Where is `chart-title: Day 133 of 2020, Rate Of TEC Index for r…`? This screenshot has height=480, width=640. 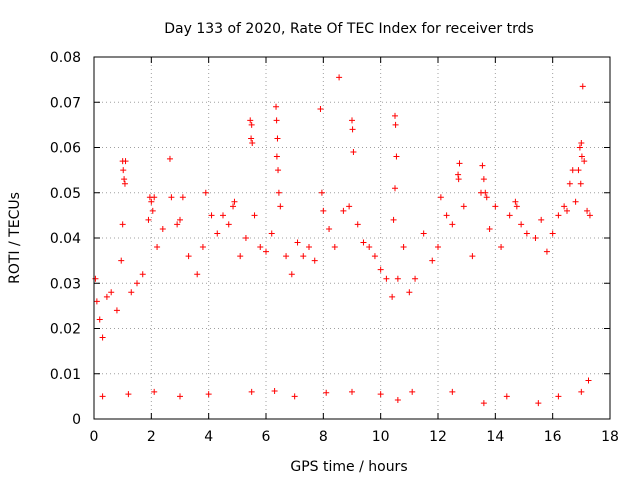 chart-title: Day 133 of 2020, Rate Of TEC Index for r… is located at coordinates (349, 29).